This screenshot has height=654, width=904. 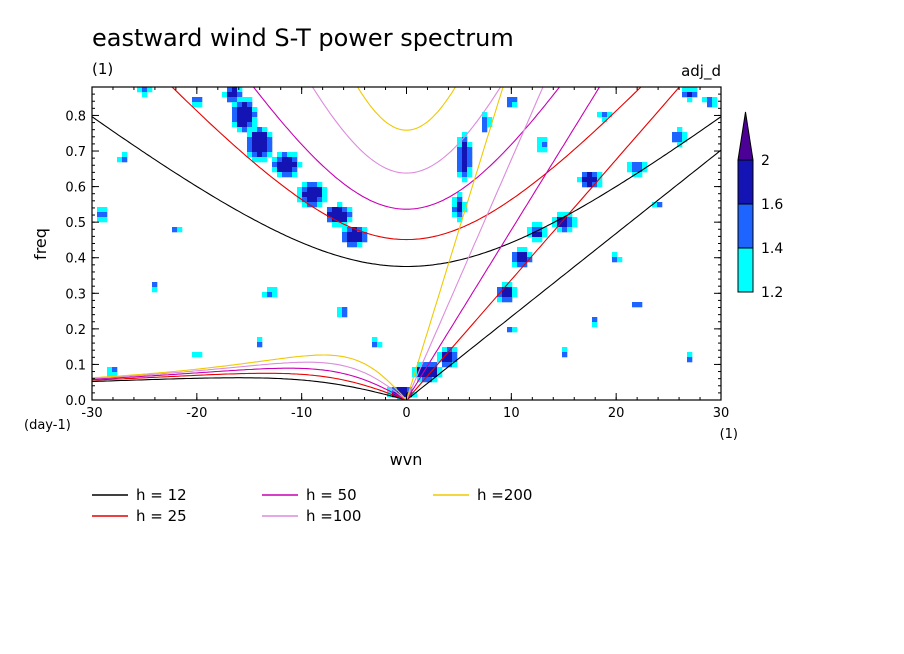 What do you see at coordinates (40, 244) in the screenshot?
I see `y-axis-label: freq` at bounding box center [40, 244].